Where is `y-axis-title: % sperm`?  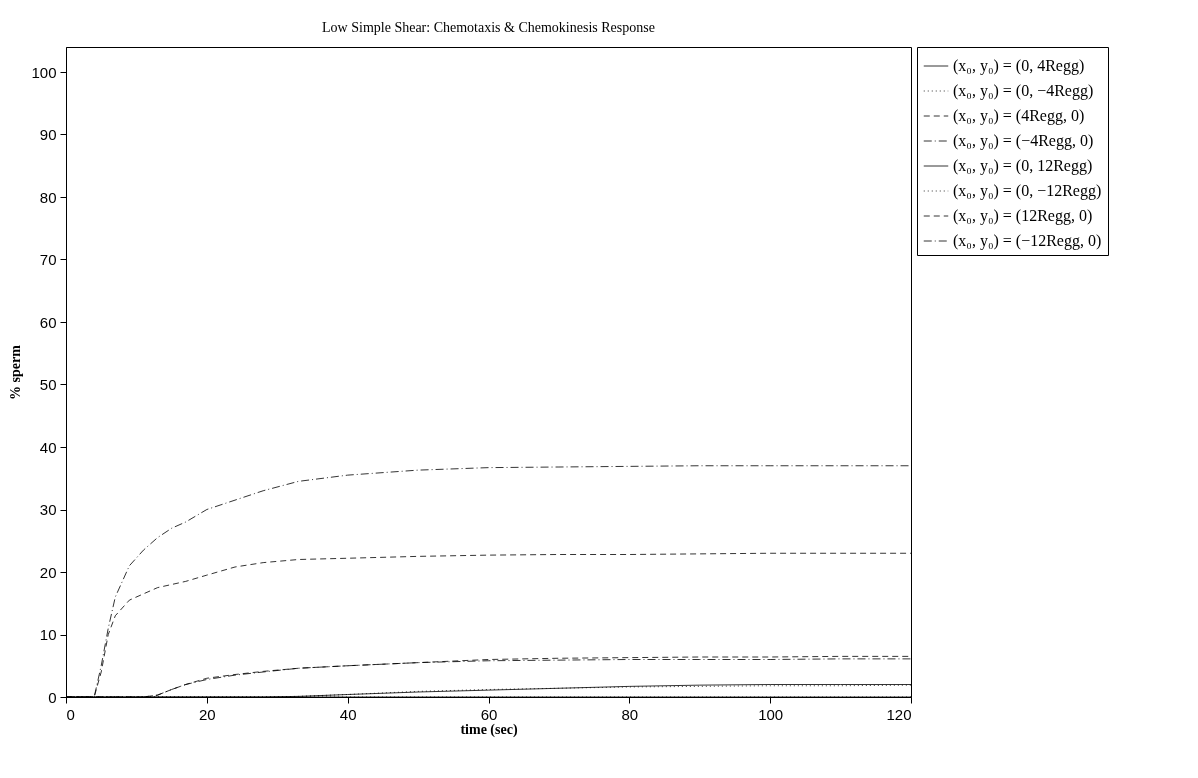
y-axis-title: % sperm is located at coordinates (16, 372).